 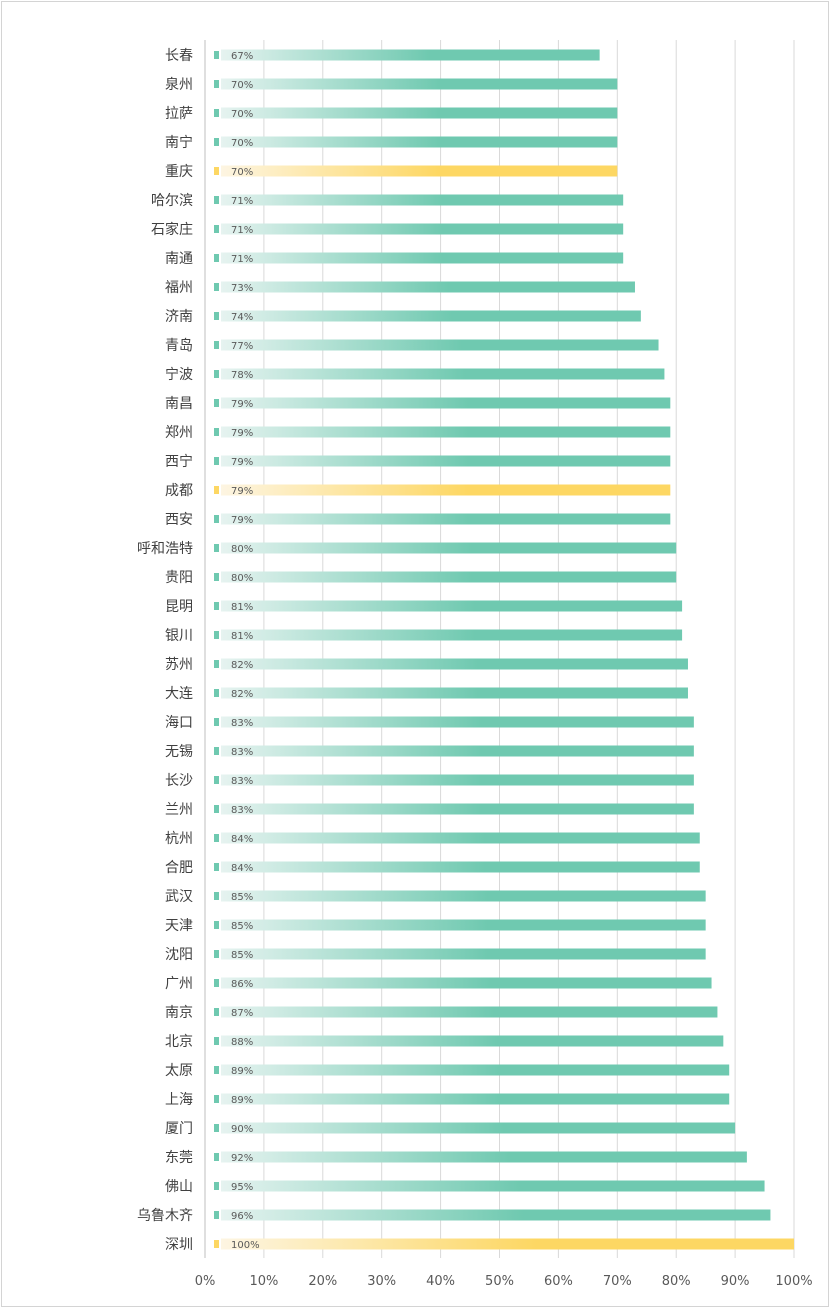 I want to click on category-label: 广州, so click(x=179, y=984).